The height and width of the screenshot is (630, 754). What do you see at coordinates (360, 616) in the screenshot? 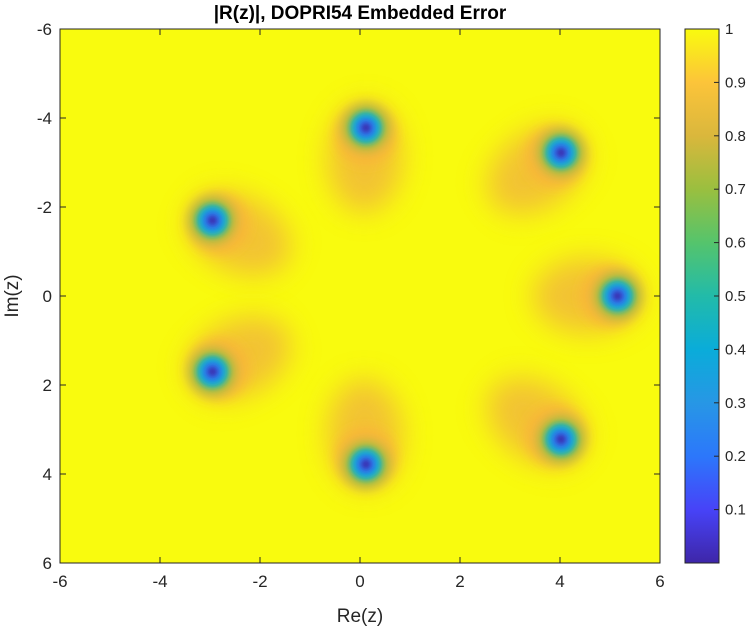
I see `x-axis-title: Re(z)` at bounding box center [360, 616].